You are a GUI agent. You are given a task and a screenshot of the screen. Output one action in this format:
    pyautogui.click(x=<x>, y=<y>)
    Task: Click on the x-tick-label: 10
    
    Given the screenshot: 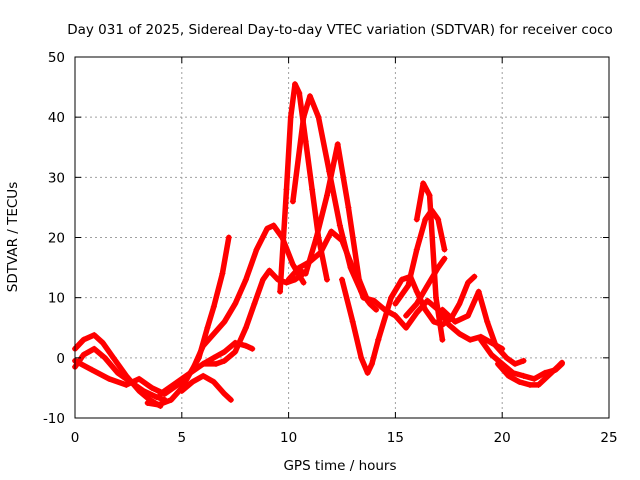 What is the action you would take?
    pyautogui.click(x=288, y=438)
    